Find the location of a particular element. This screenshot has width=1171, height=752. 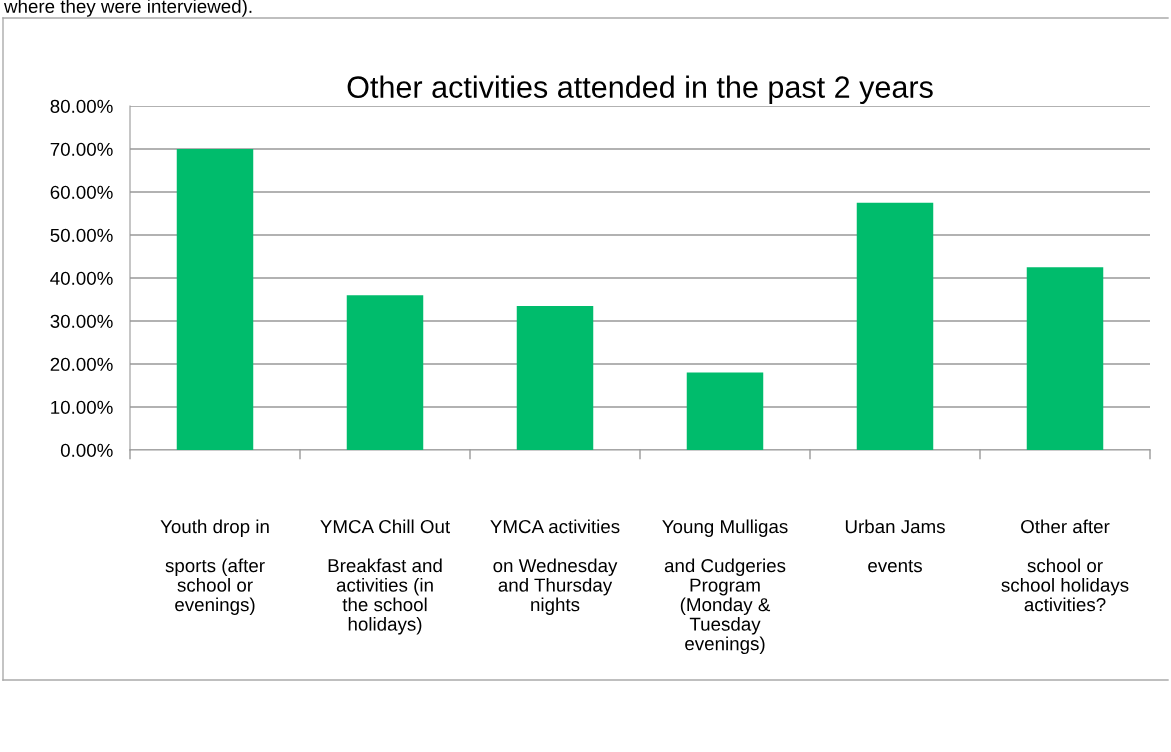

x-tick-label: Young Mulligas and Cudgeries Program (Monday & Tuesday evenings) is located at coordinates (725, 587).